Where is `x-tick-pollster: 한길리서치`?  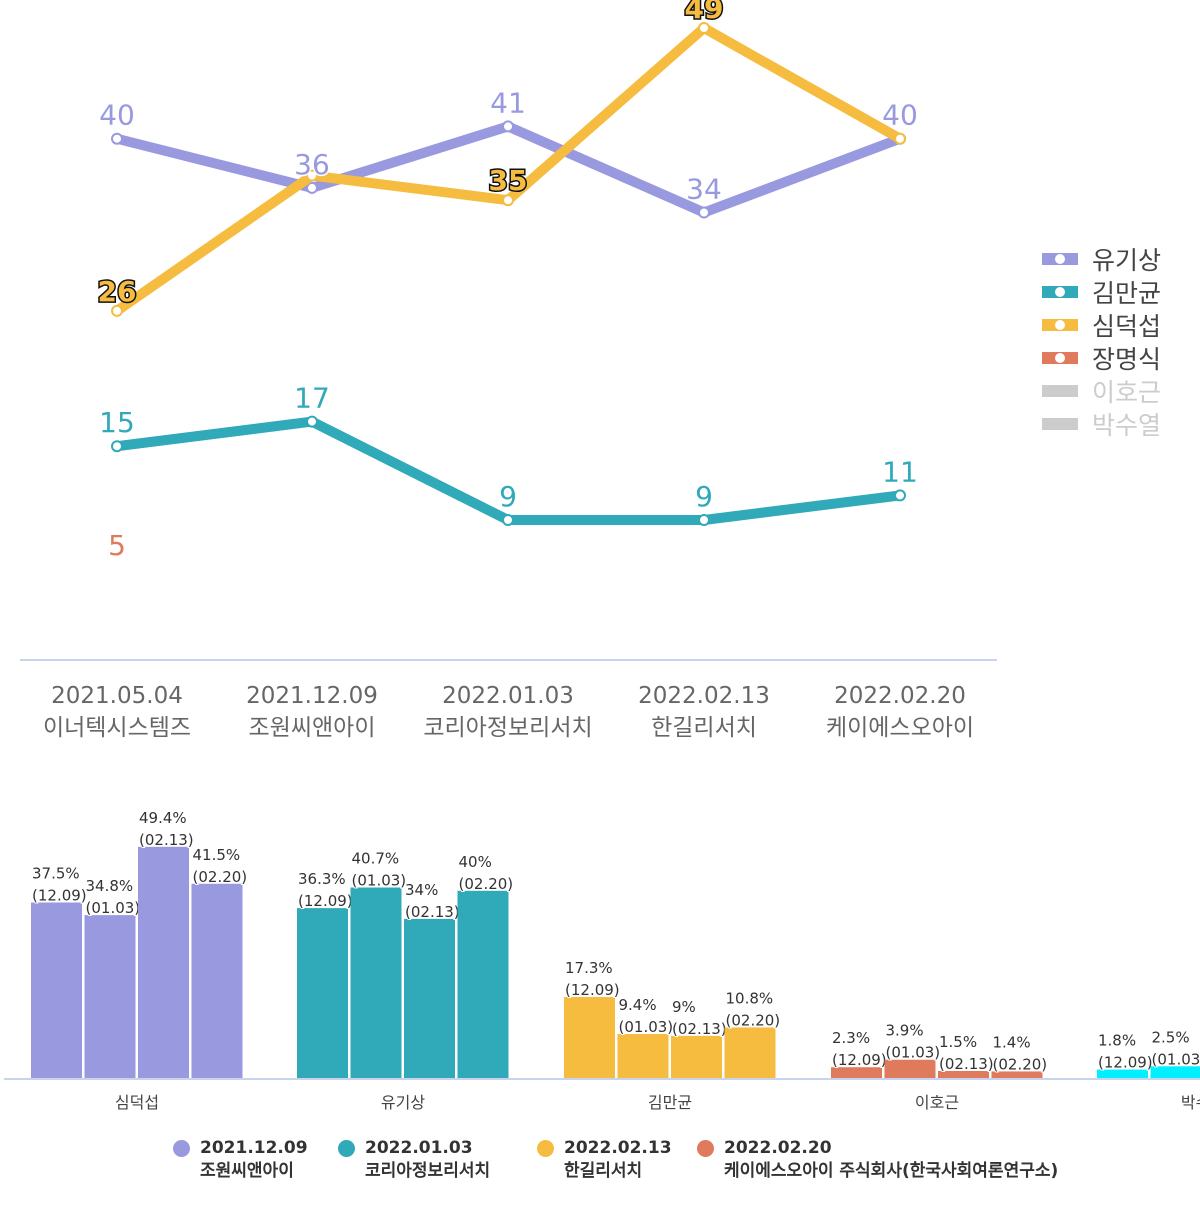 x-tick-pollster: 한길리서치 is located at coordinates (704, 728).